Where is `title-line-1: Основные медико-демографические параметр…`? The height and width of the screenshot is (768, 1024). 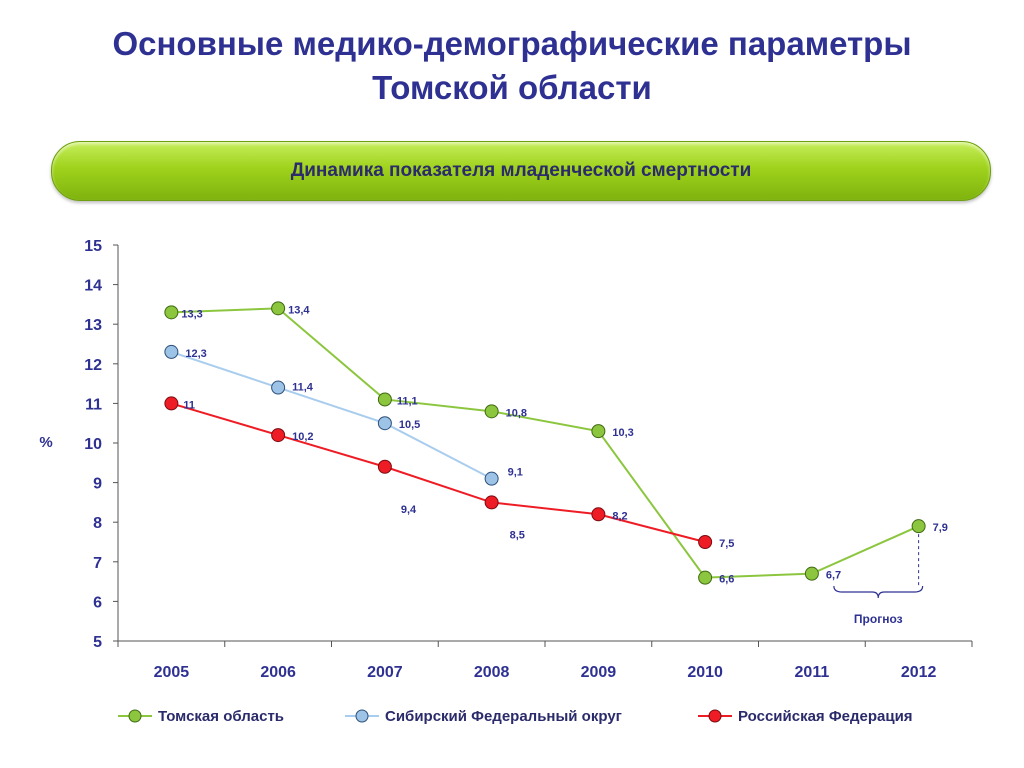 title-line-1: Основные медико-демографические параметр… is located at coordinates (512, 43).